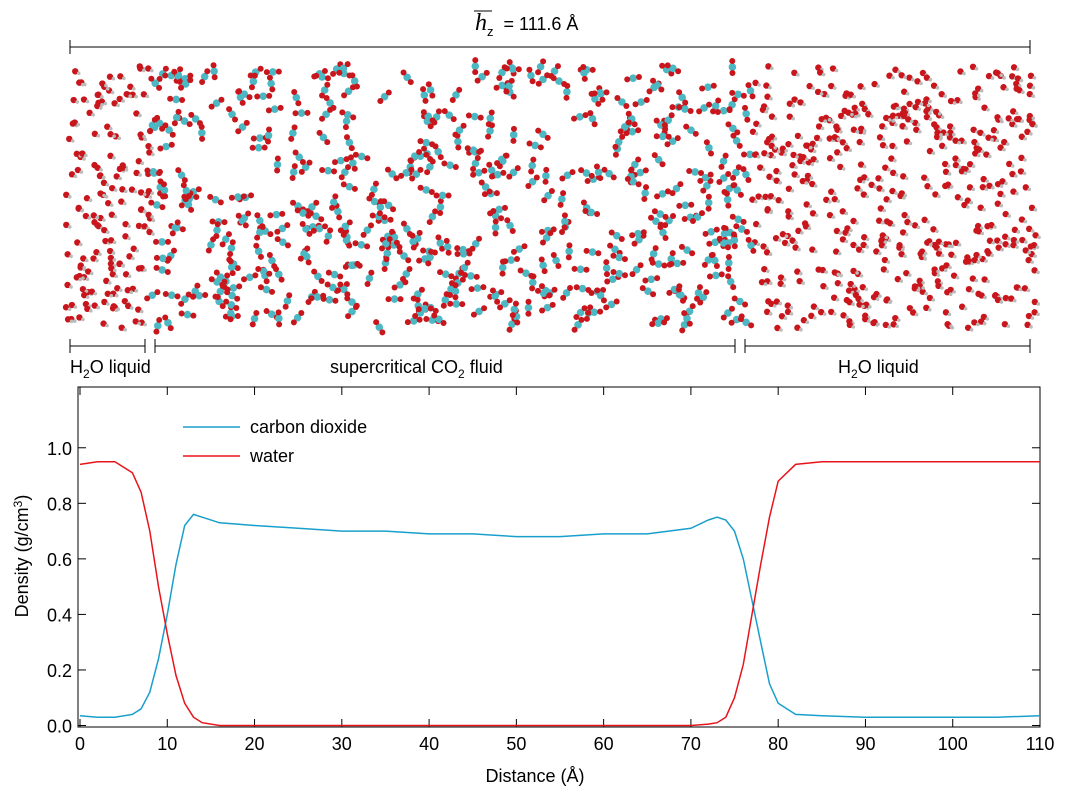 The height and width of the screenshot is (798, 1071). Describe the element at coordinates (490, 31) in the screenshot. I see `length-subscript: z` at that location.